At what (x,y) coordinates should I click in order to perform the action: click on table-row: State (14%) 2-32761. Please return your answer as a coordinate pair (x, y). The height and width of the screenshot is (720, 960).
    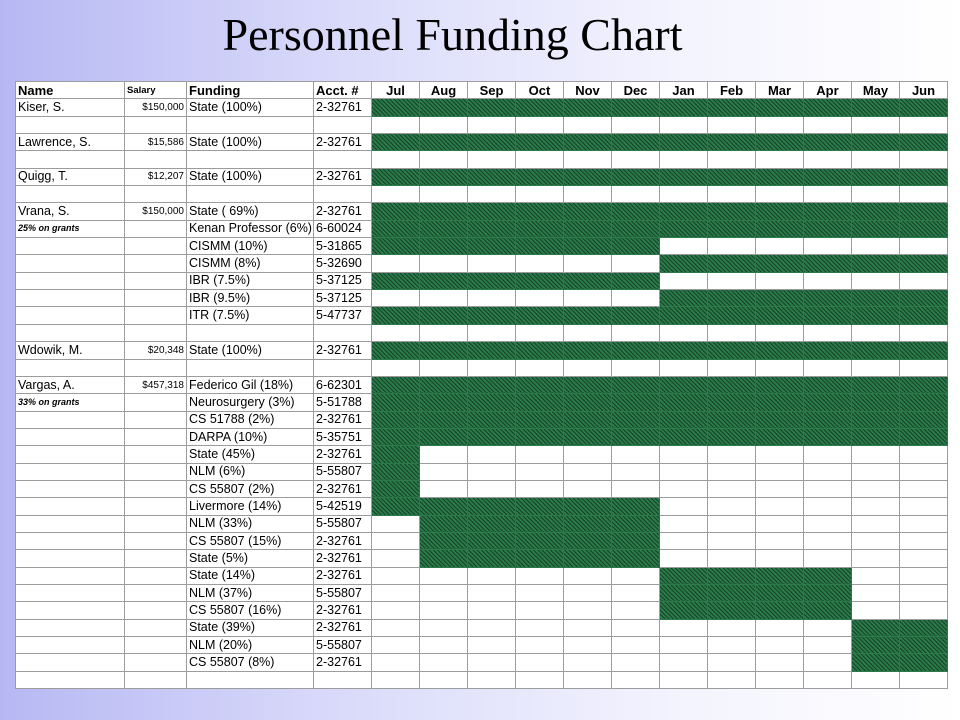
    Looking at the image, I should click on (481, 575).